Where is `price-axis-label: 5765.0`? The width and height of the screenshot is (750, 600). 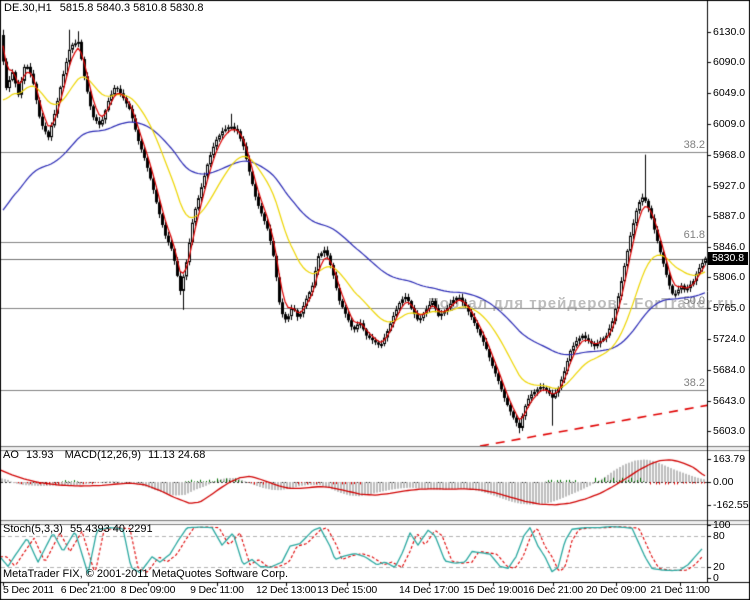 price-axis-label: 5765.0 is located at coordinates (729, 308).